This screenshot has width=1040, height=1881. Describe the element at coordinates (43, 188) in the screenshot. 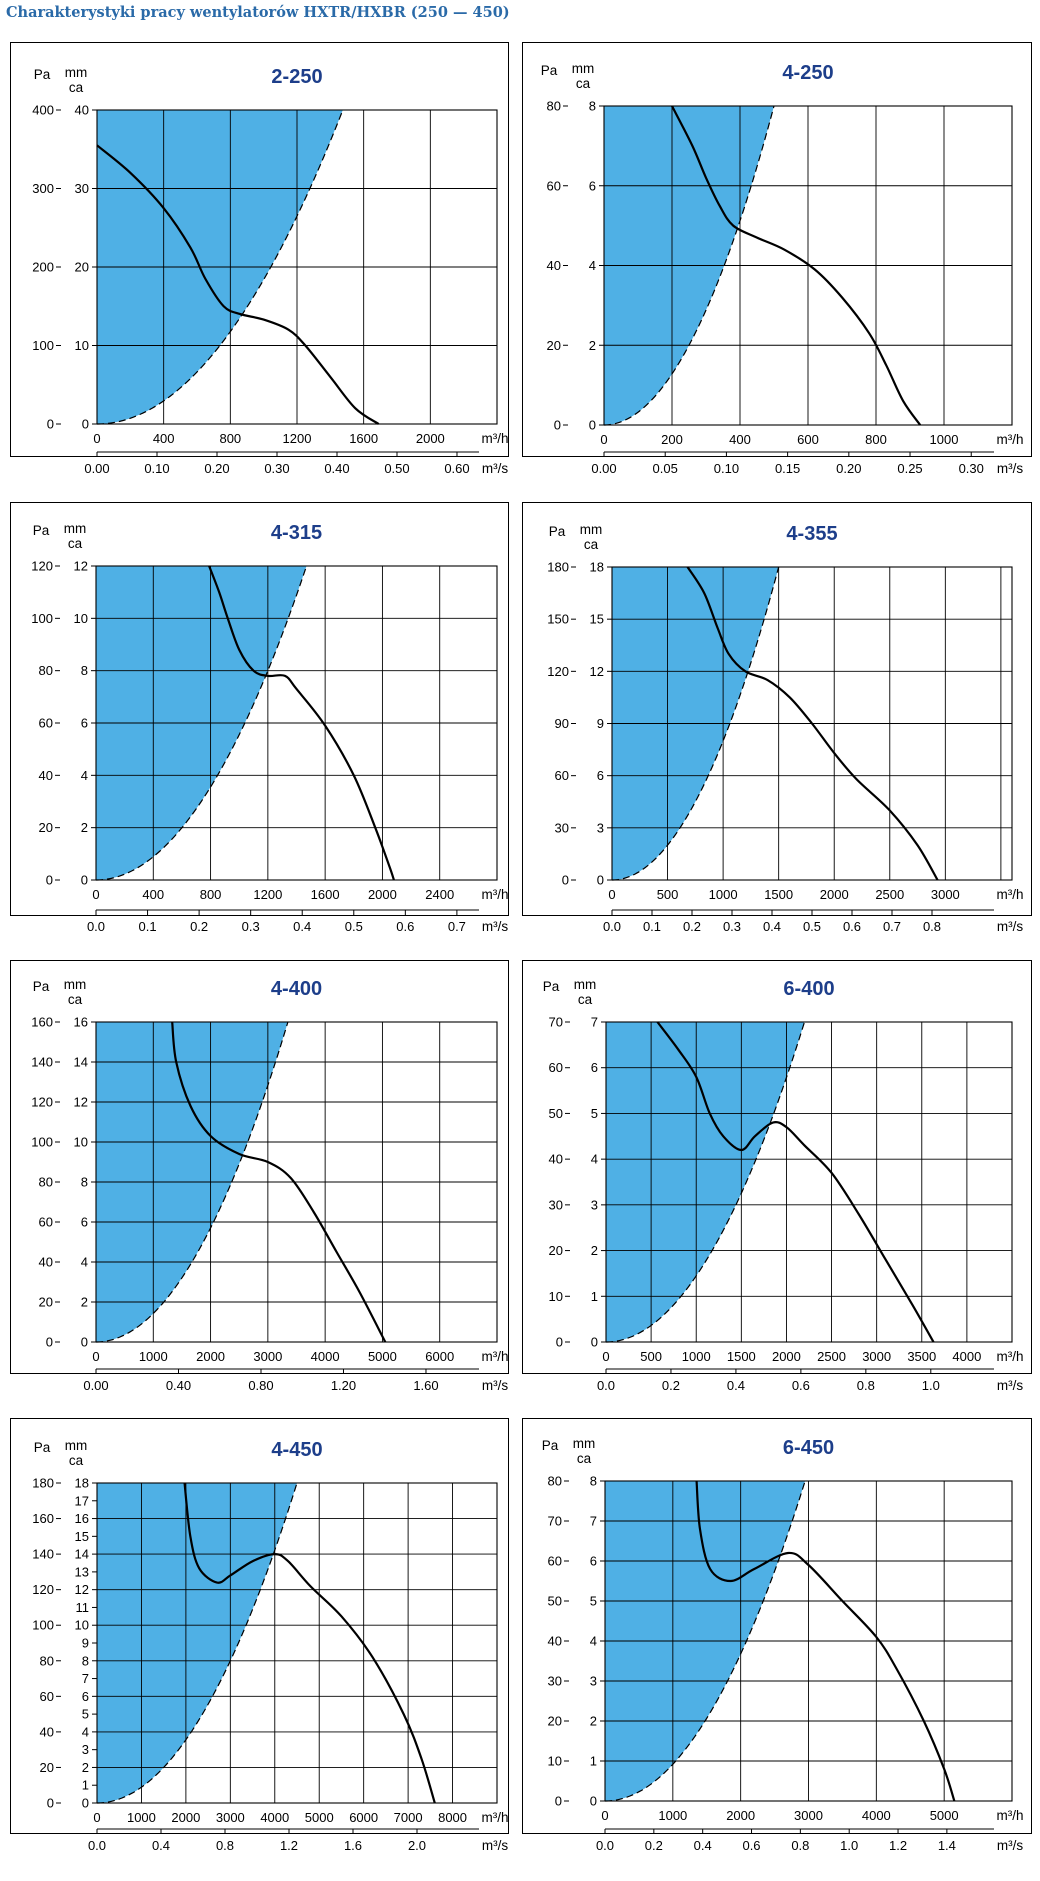

I see `y-tick-pa: 300` at that location.